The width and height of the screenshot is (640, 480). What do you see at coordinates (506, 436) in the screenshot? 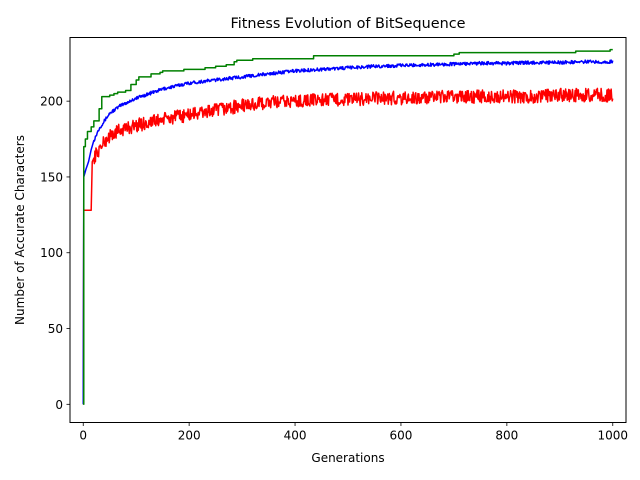
I see `x-tick-label: 800` at bounding box center [506, 436].